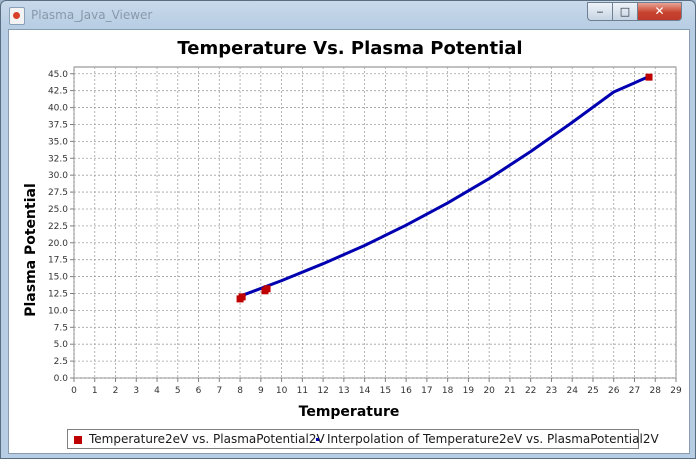 The image size is (696, 459). I want to click on y-tick-label: 32.5, so click(58, 159).